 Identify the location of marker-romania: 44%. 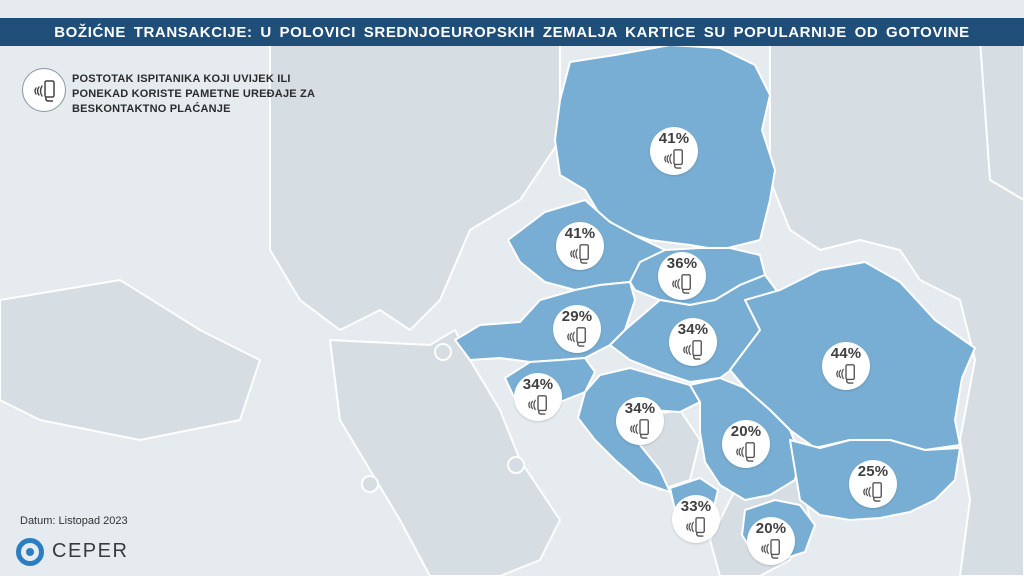
(846, 366).